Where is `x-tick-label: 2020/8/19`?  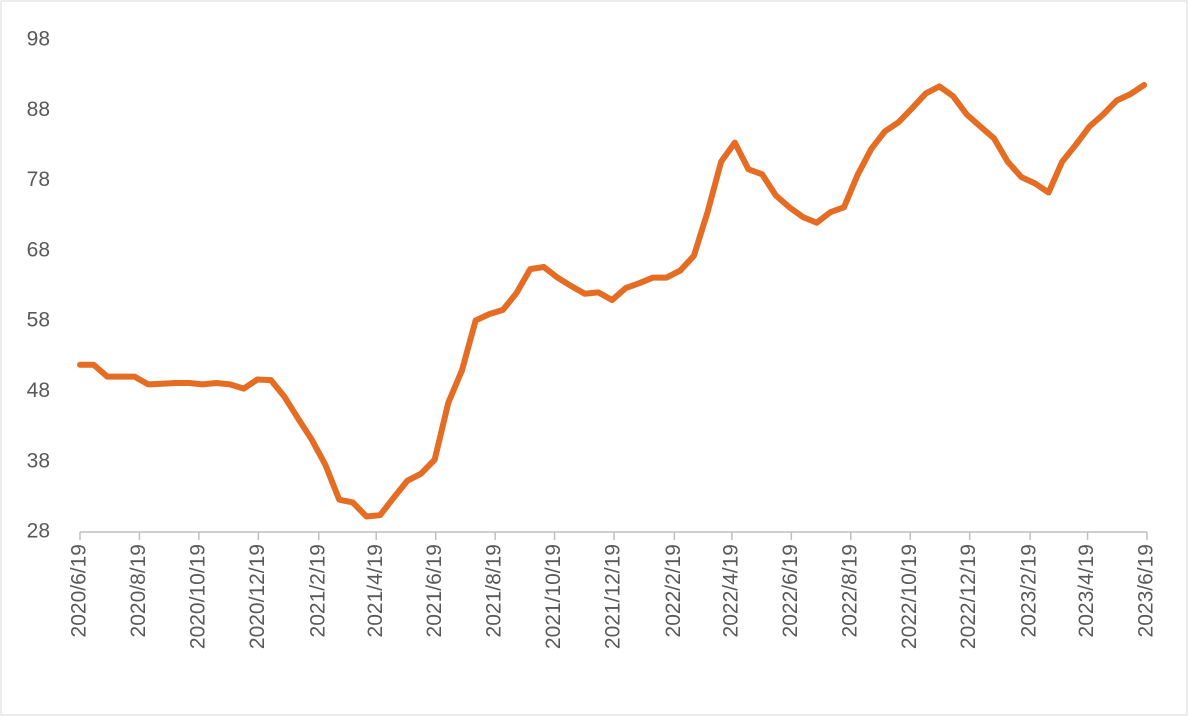
x-tick-label: 2020/8/19 is located at coordinates (138, 590).